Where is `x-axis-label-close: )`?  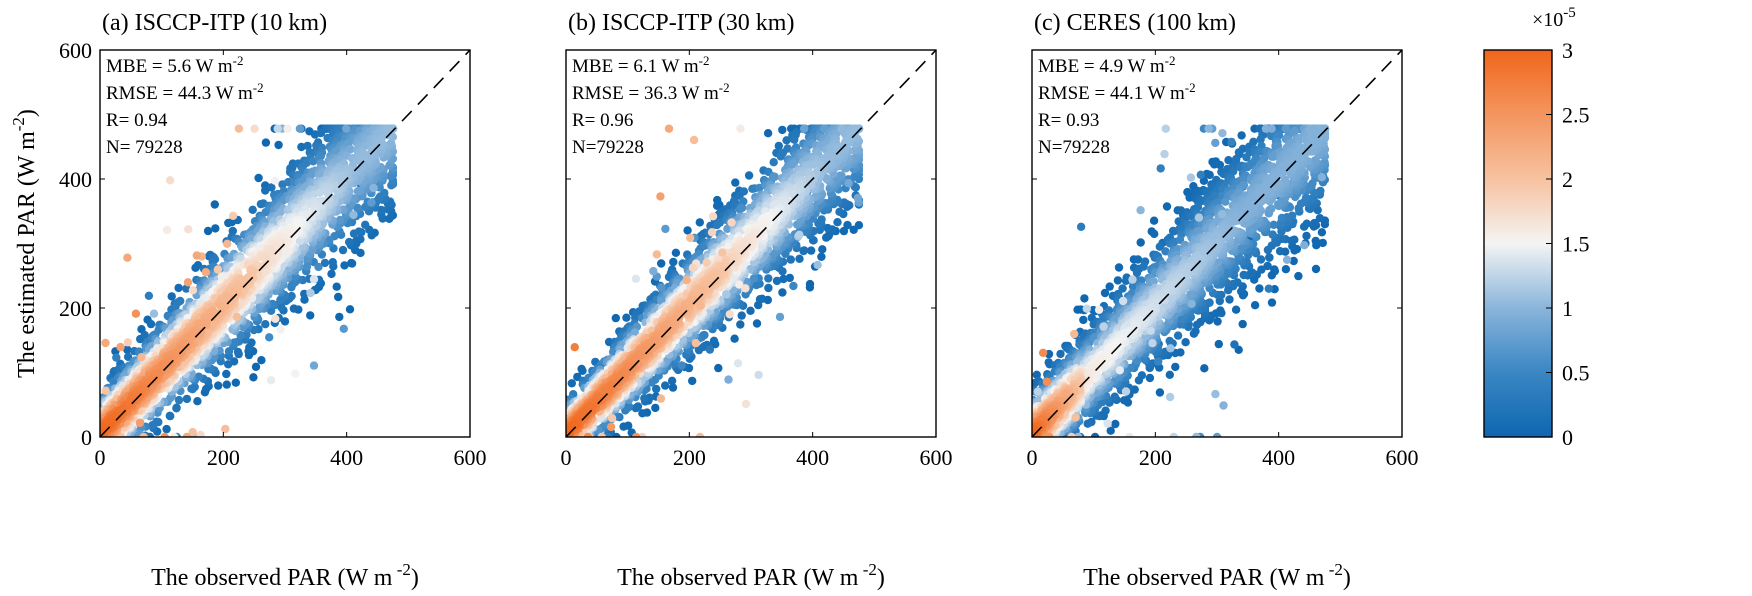 x-axis-label-close: ) is located at coordinates (415, 578).